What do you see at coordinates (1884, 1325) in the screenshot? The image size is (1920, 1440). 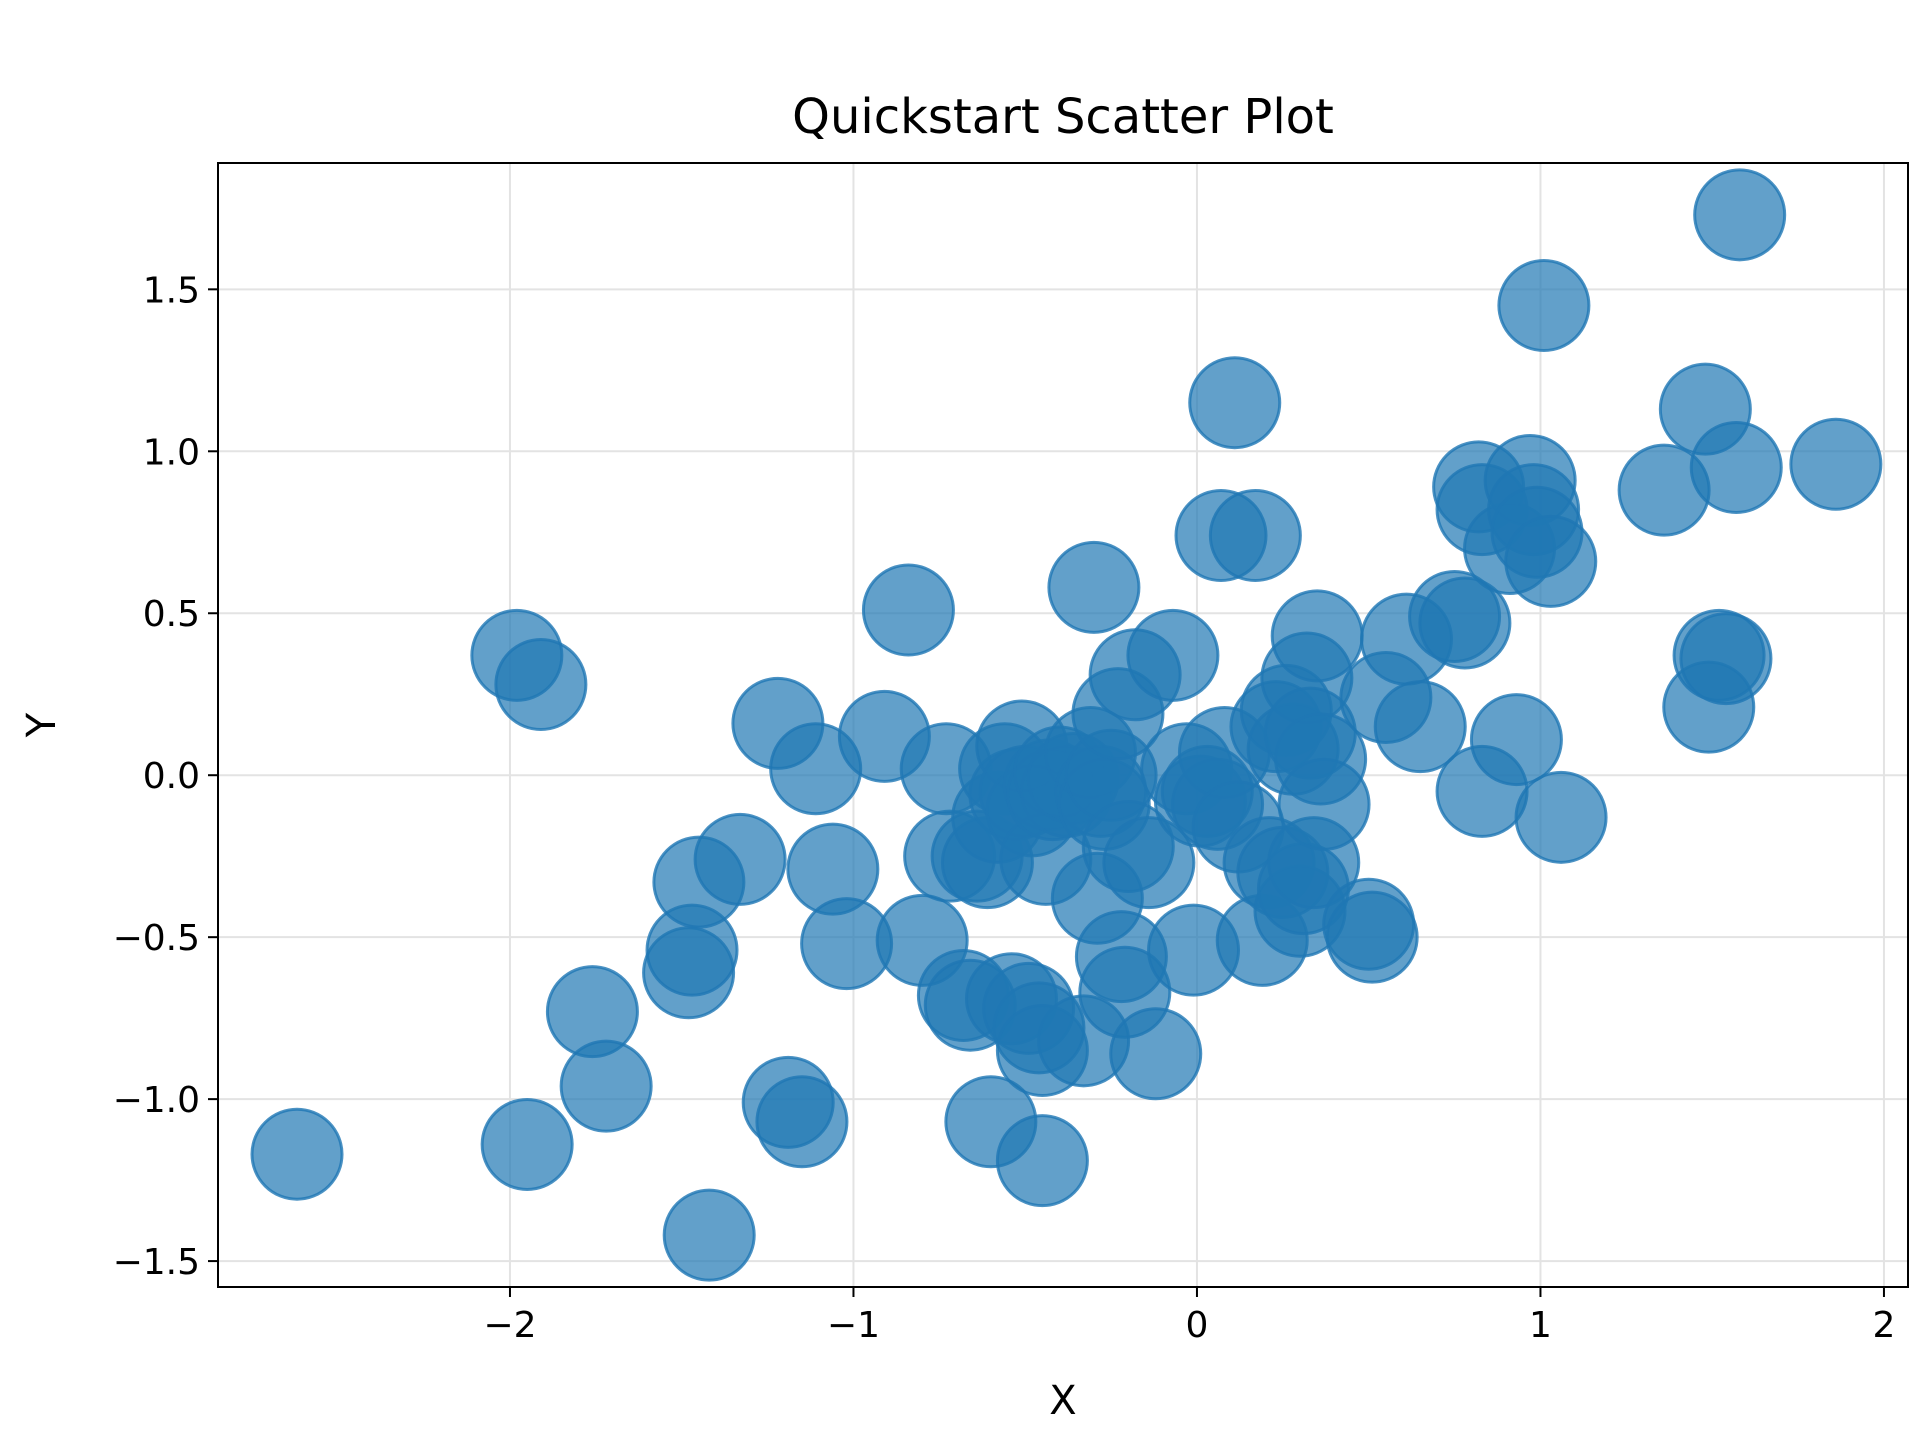 I see `x-tick-label: 2` at bounding box center [1884, 1325].